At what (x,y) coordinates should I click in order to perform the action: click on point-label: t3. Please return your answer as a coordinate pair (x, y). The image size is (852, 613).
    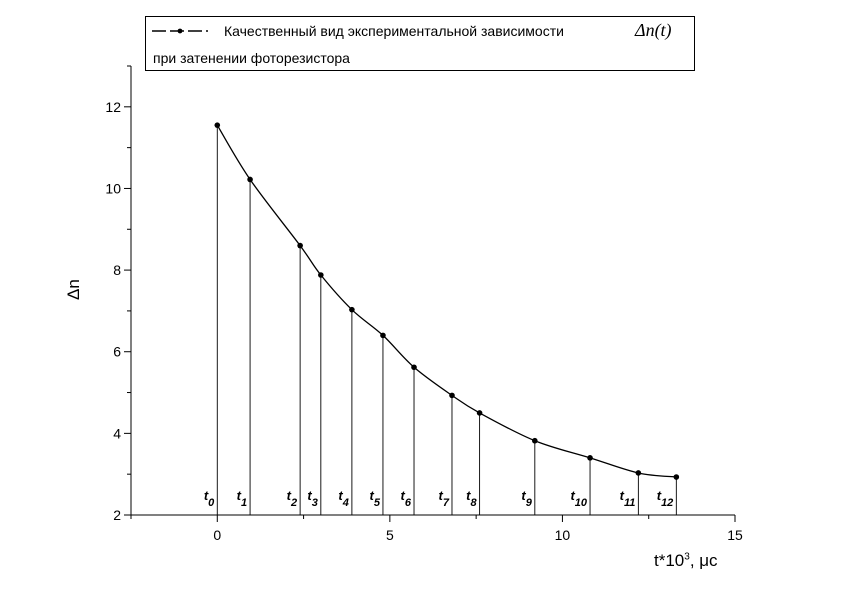
    Looking at the image, I should click on (312, 498).